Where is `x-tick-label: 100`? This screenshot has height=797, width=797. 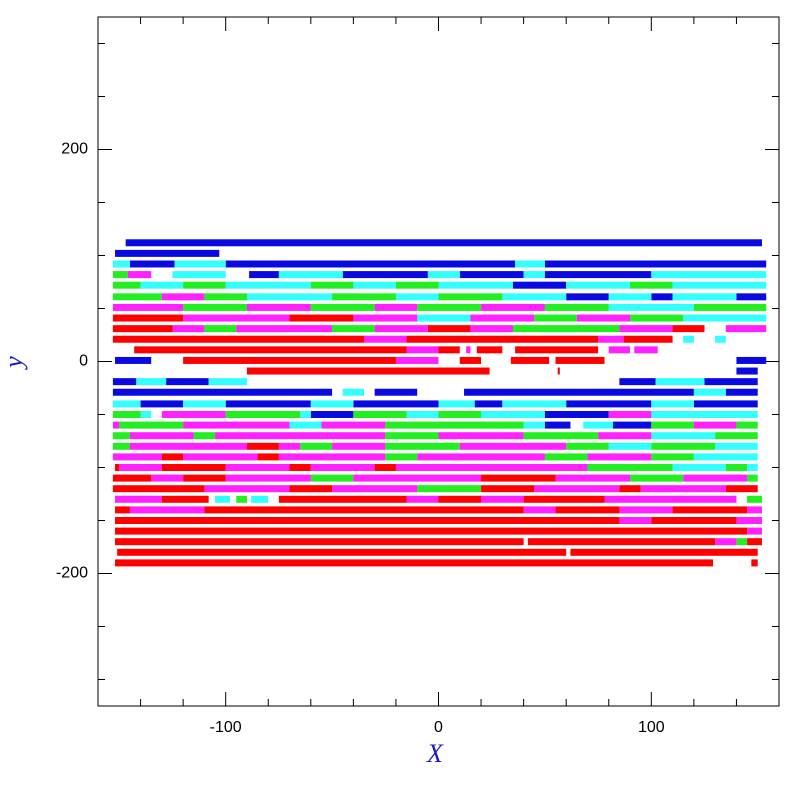
x-tick-label: 100 is located at coordinates (651, 727).